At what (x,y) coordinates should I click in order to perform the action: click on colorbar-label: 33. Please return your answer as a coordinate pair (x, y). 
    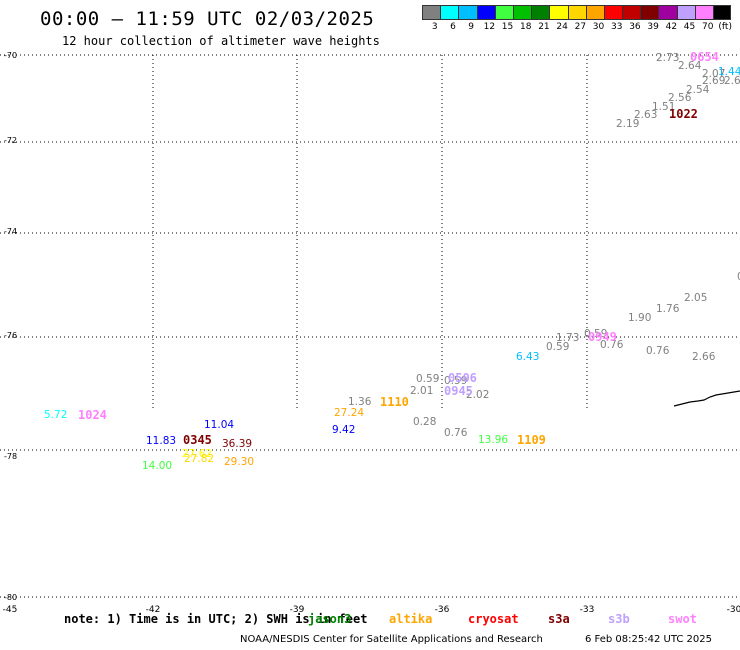
    Looking at the image, I should click on (617, 27).